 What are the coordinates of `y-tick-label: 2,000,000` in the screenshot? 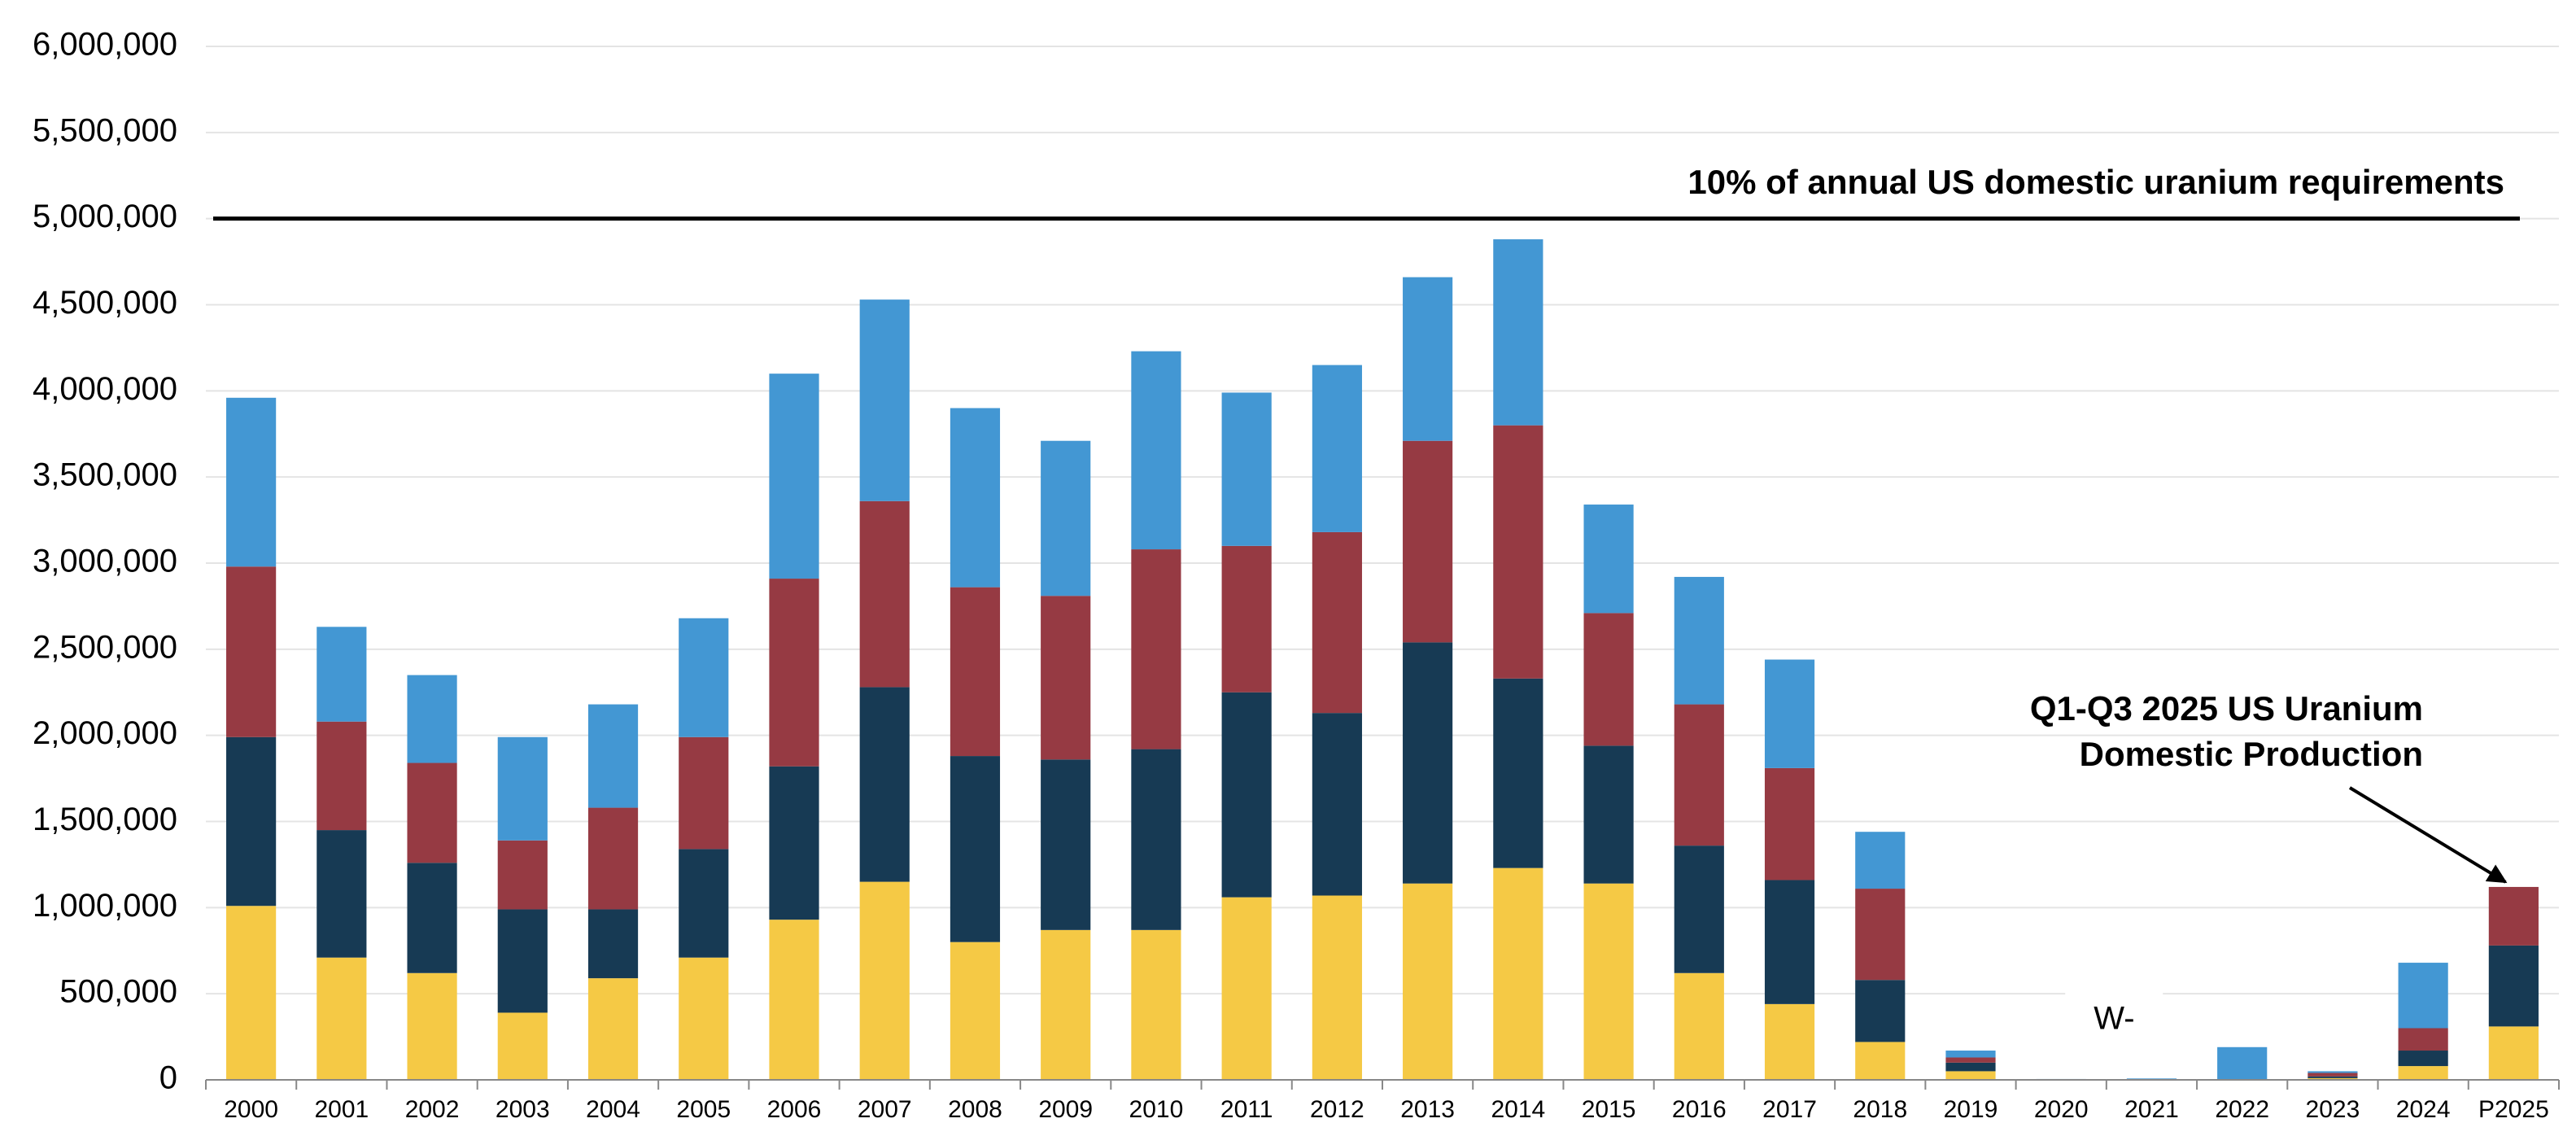 It's located at (105, 733).